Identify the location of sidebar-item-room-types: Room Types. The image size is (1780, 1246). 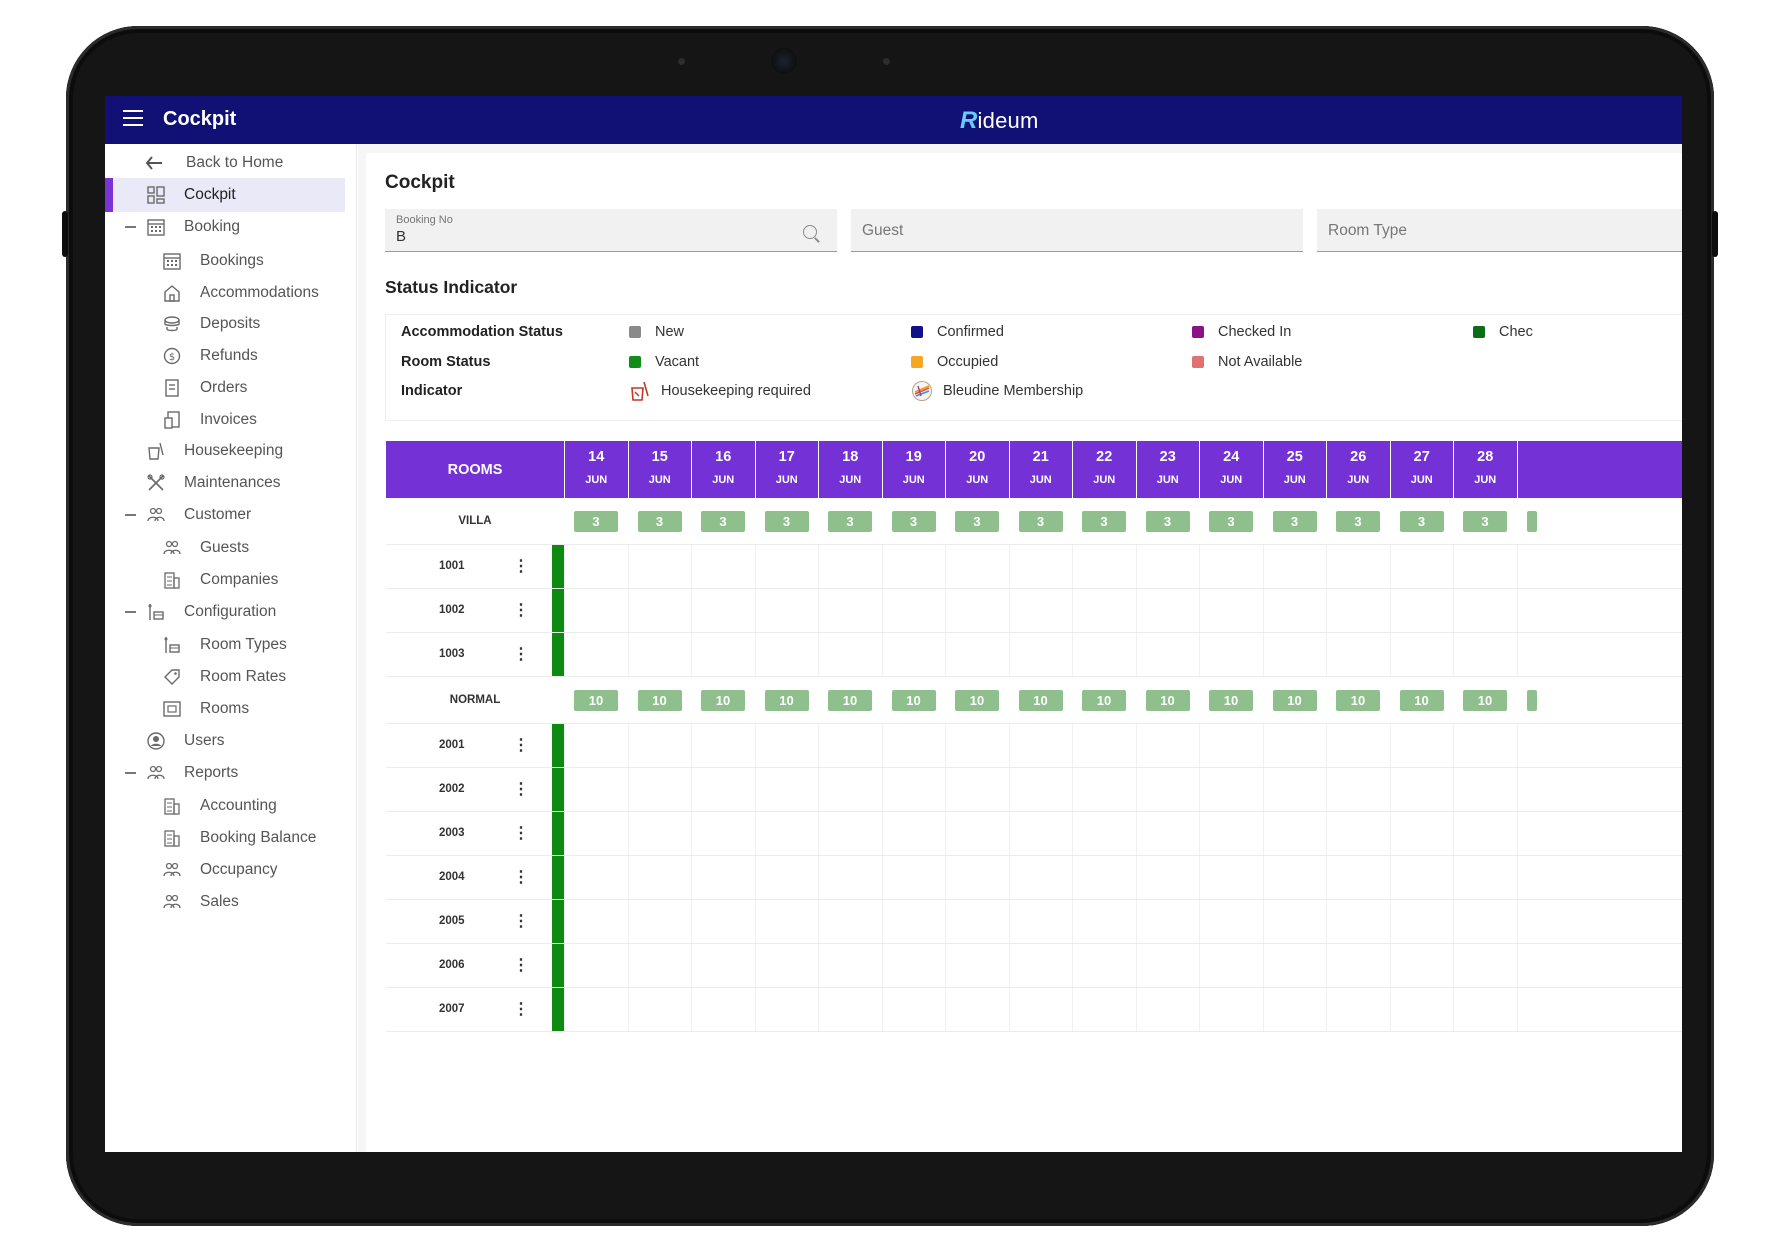
(231, 645).